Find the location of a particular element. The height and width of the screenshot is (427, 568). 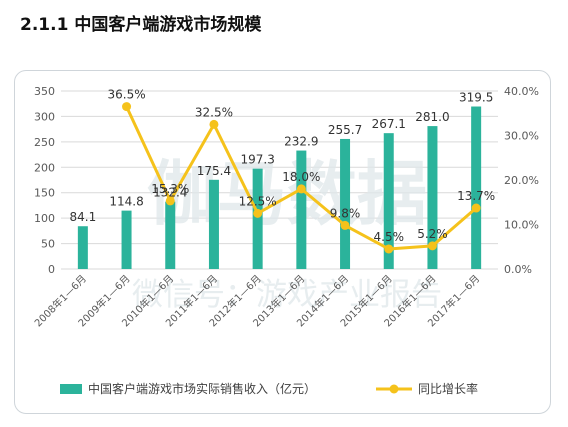

bar-value-label: 114.8 is located at coordinates (126, 202).